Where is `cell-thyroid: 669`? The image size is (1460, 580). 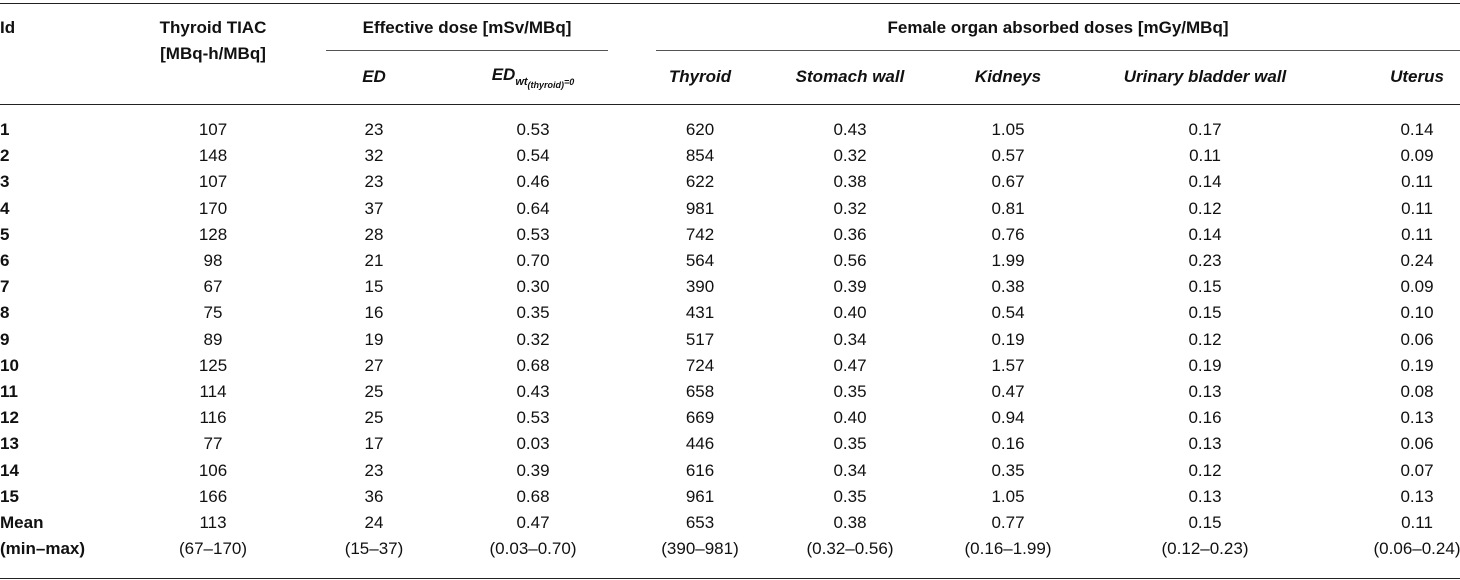
cell-thyroid: 669 is located at coordinates (700, 417).